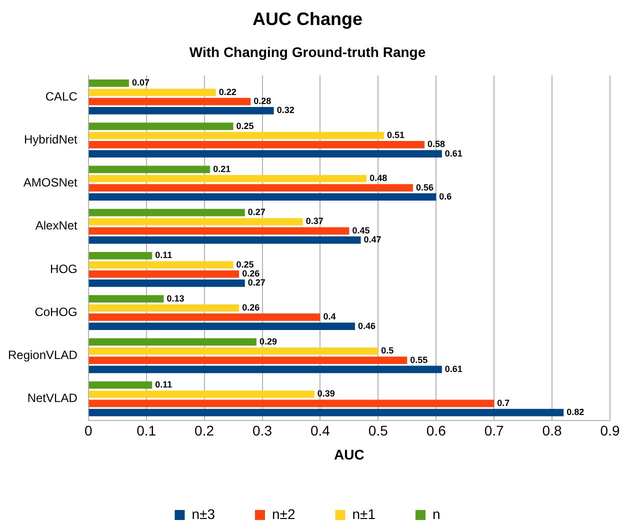  I want to click on data-label: 0.46, so click(367, 325).